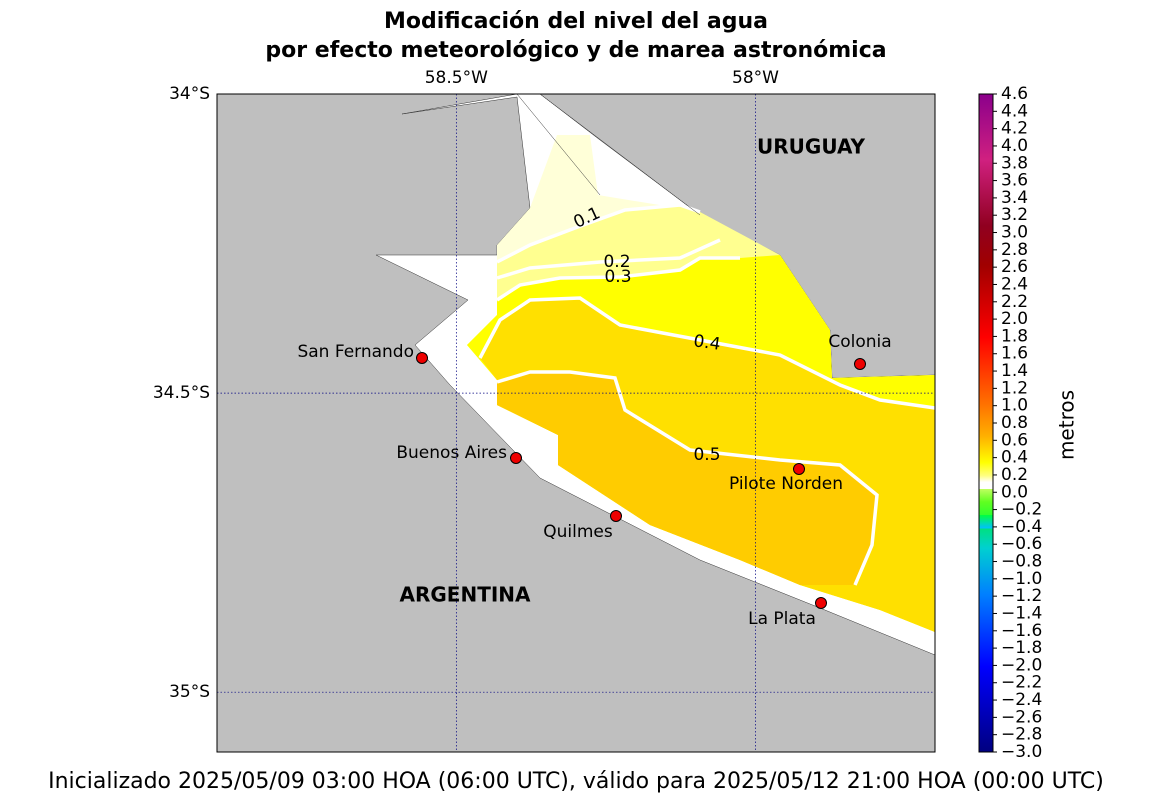  I want to click on colorbar-tick-label: −1.8, so click(1021, 648).